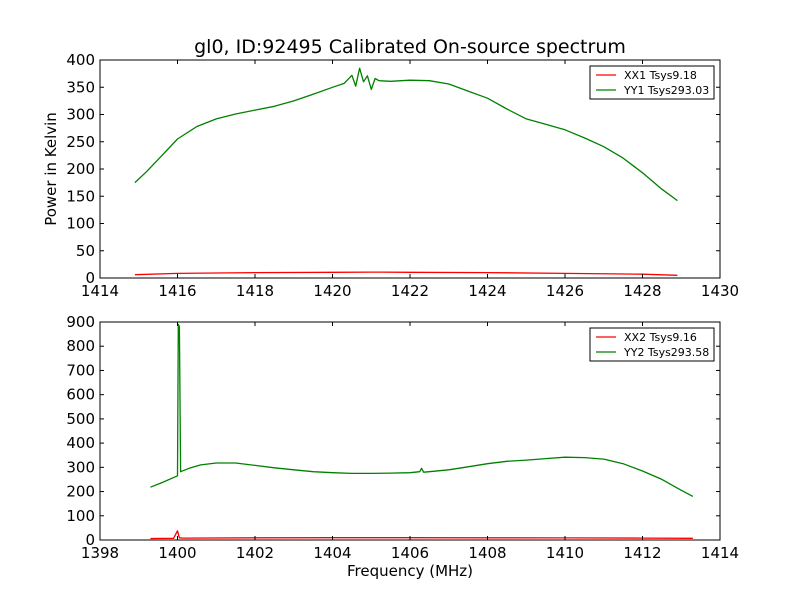 The image size is (800, 600). What do you see at coordinates (177, 553) in the screenshot?
I see `x-tick-label: 1400` at bounding box center [177, 553].